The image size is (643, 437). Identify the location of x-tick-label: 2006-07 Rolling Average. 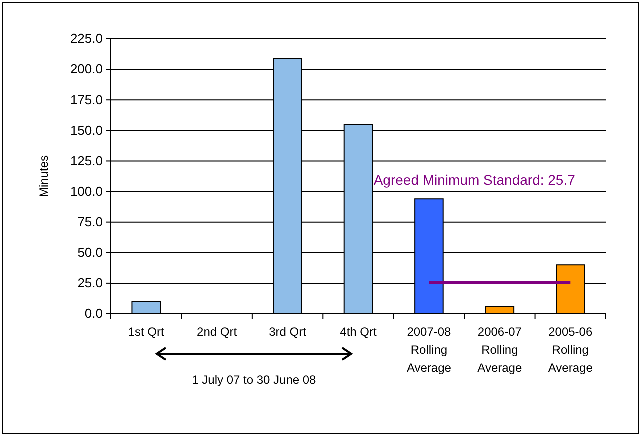
(500, 350).